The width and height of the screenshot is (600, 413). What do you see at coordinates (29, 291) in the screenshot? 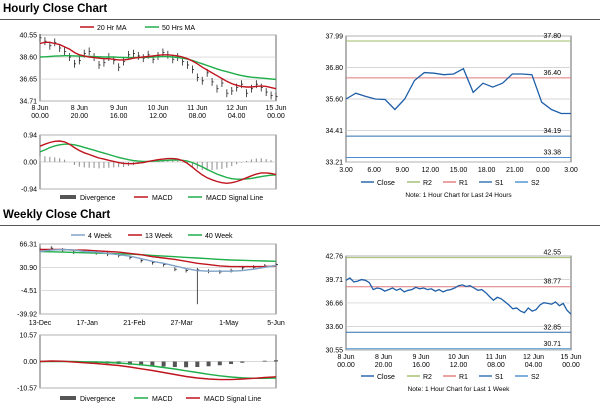
I see `weekly-price-y-tick-label: -4.51` at bounding box center [29, 291].